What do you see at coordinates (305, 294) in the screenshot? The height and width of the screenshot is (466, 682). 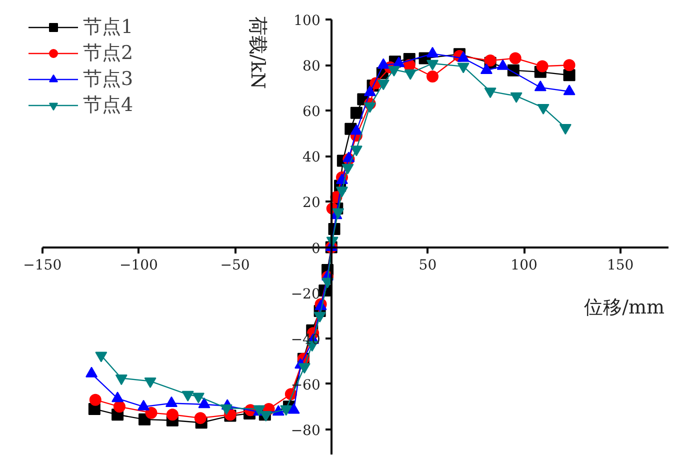 I see `y-tick-label: −20` at bounding box center [305, 294].